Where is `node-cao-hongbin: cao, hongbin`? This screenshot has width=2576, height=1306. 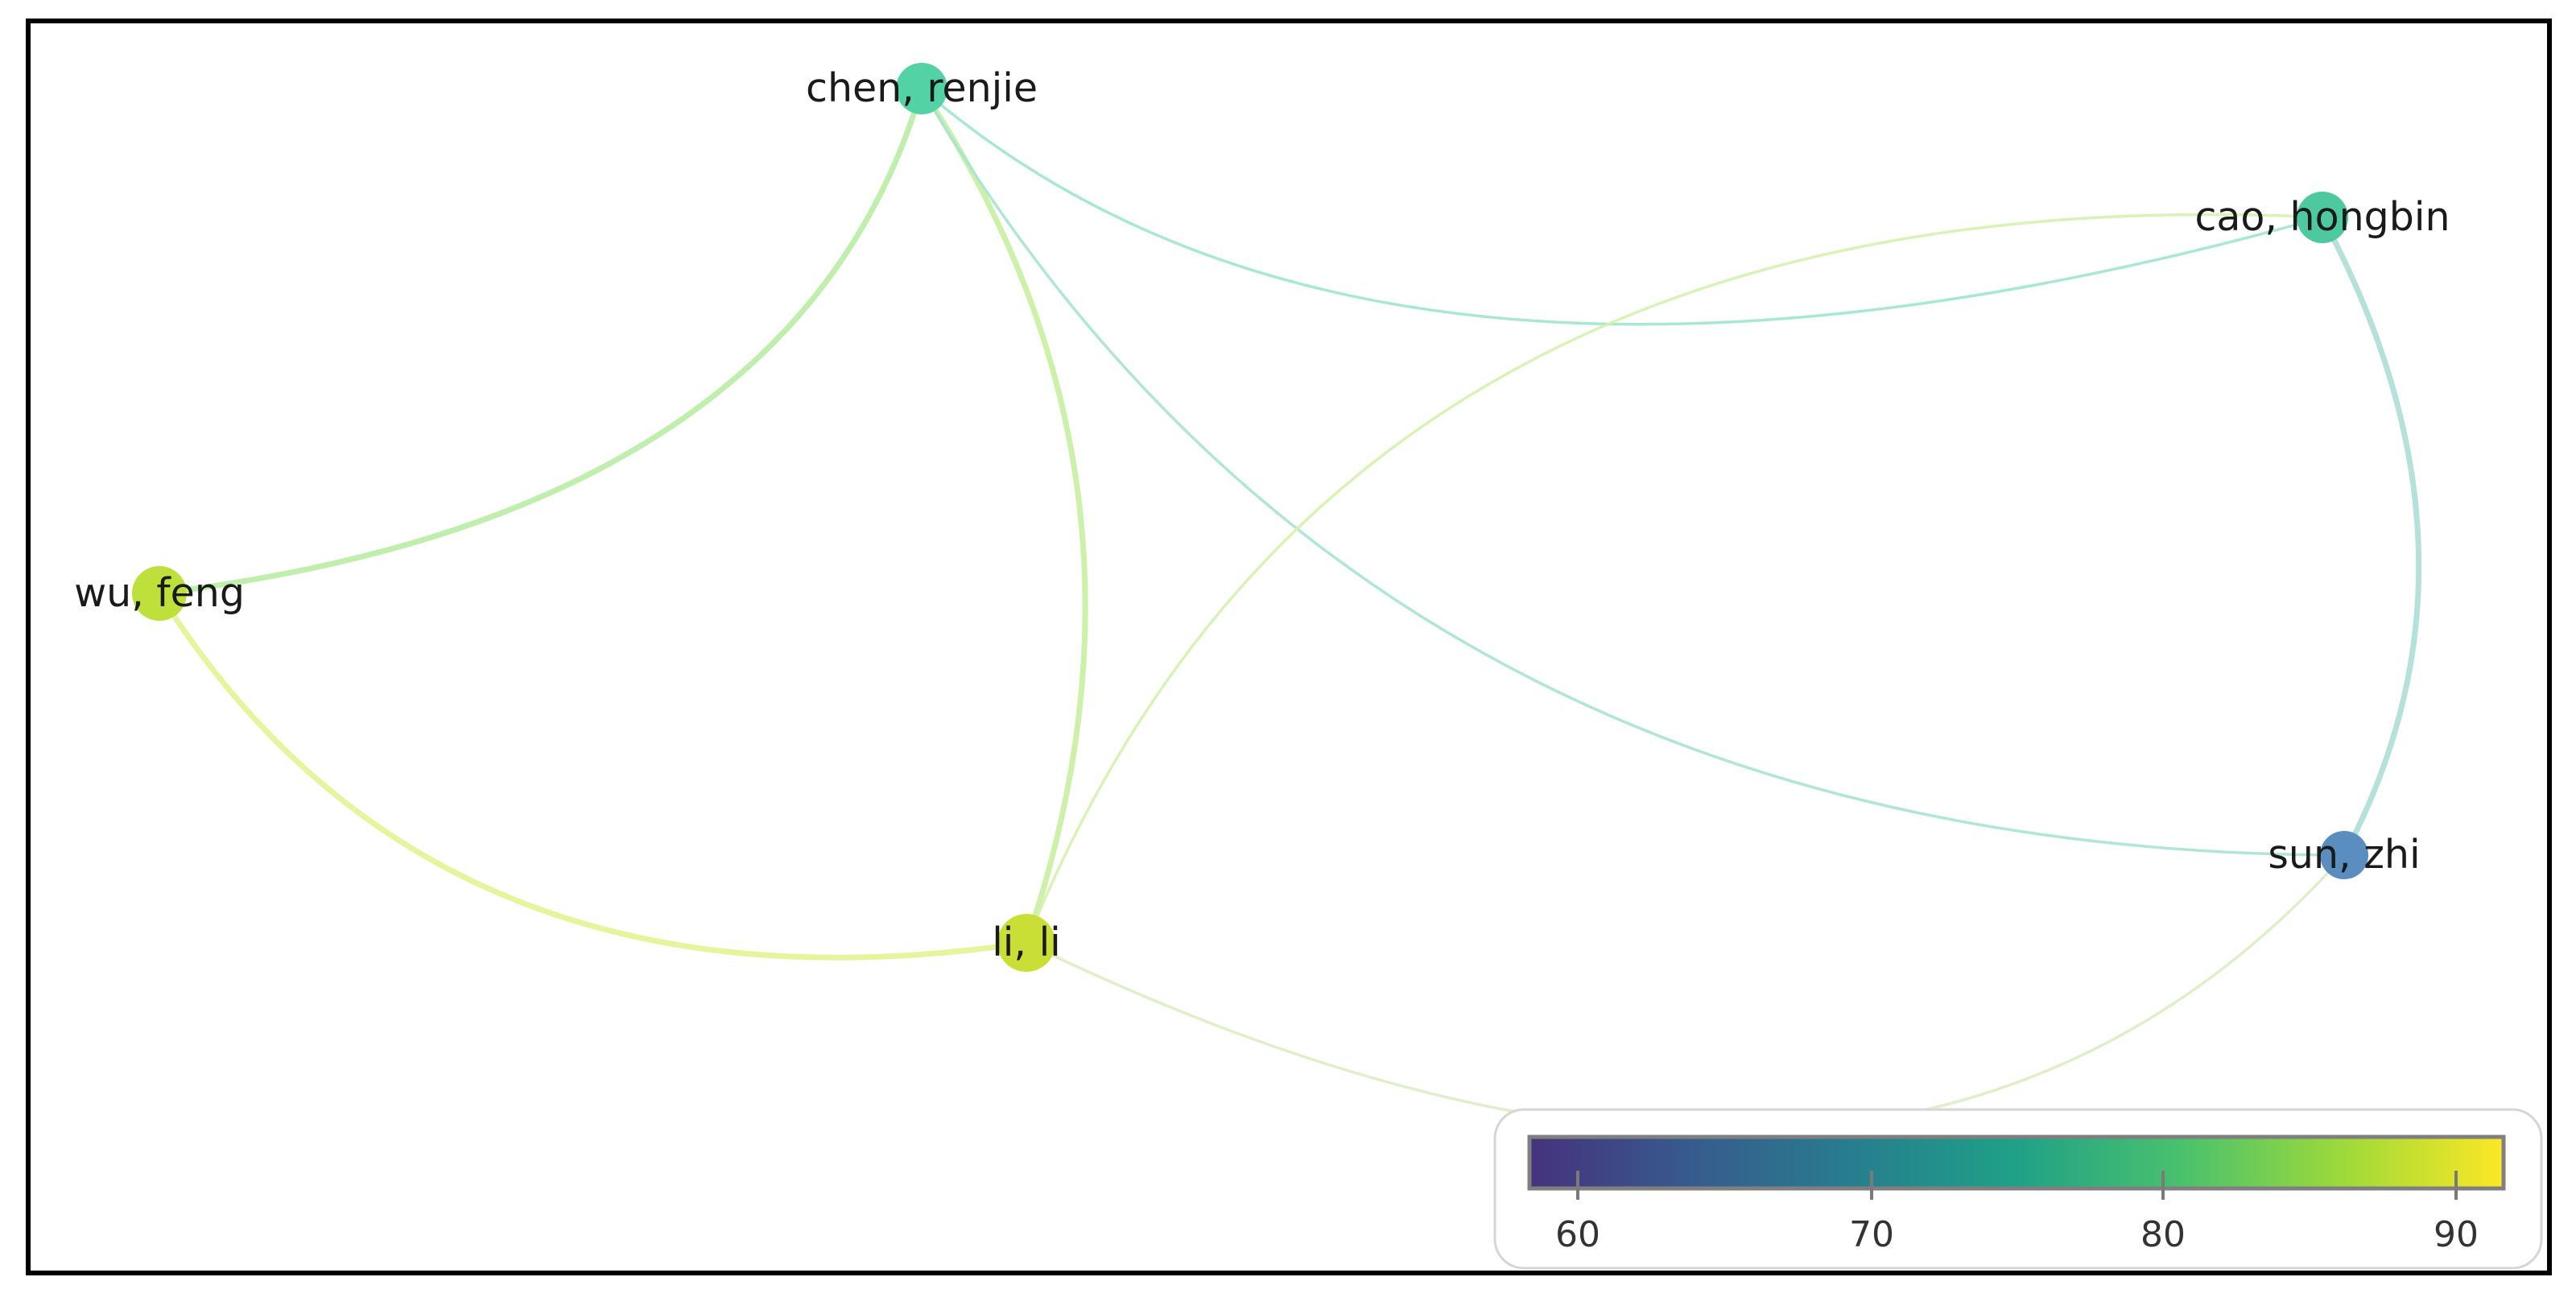
node-cao-hongbin: cao, hongbin is located at coordinates (2322, 218).